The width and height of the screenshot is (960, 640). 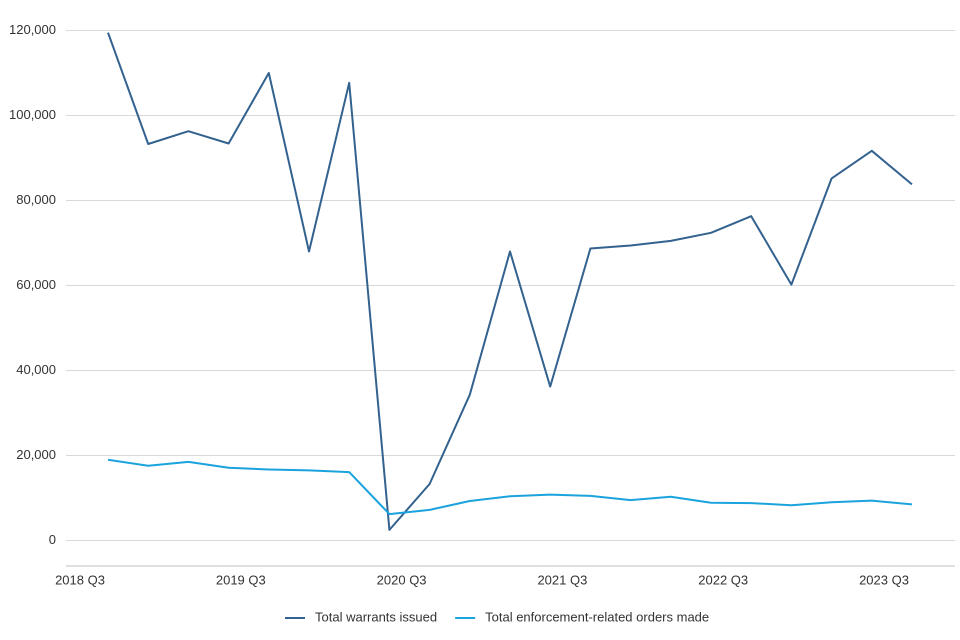 I want to click on x-tick-label: 2023 Q3, so click(x=884, y=579).